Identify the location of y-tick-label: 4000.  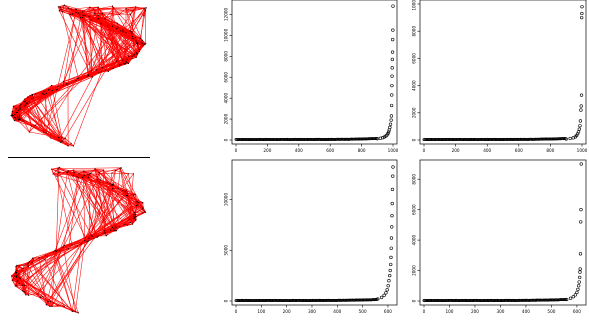
(414, 239).